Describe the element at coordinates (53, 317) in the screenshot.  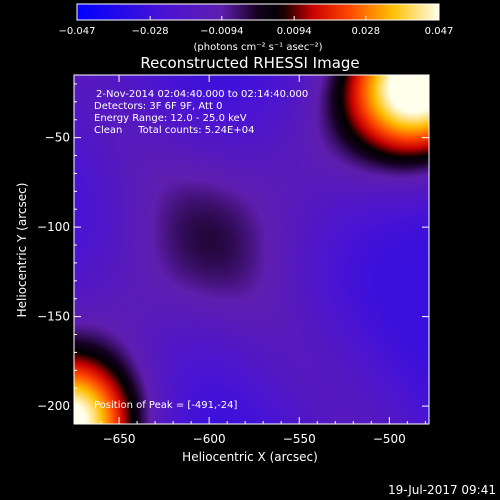
I see `y-tick-label: −150` at that location.